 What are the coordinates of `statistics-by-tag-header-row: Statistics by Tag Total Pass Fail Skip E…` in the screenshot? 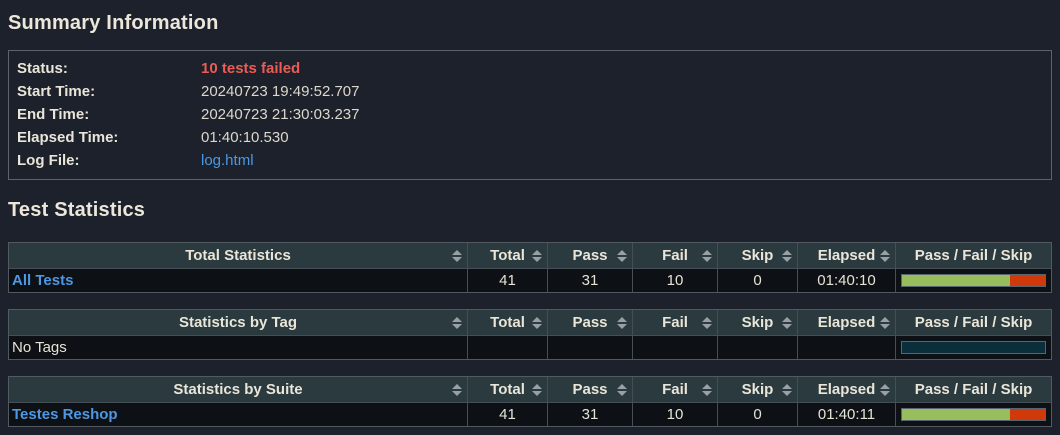 It's located at (530, 322).